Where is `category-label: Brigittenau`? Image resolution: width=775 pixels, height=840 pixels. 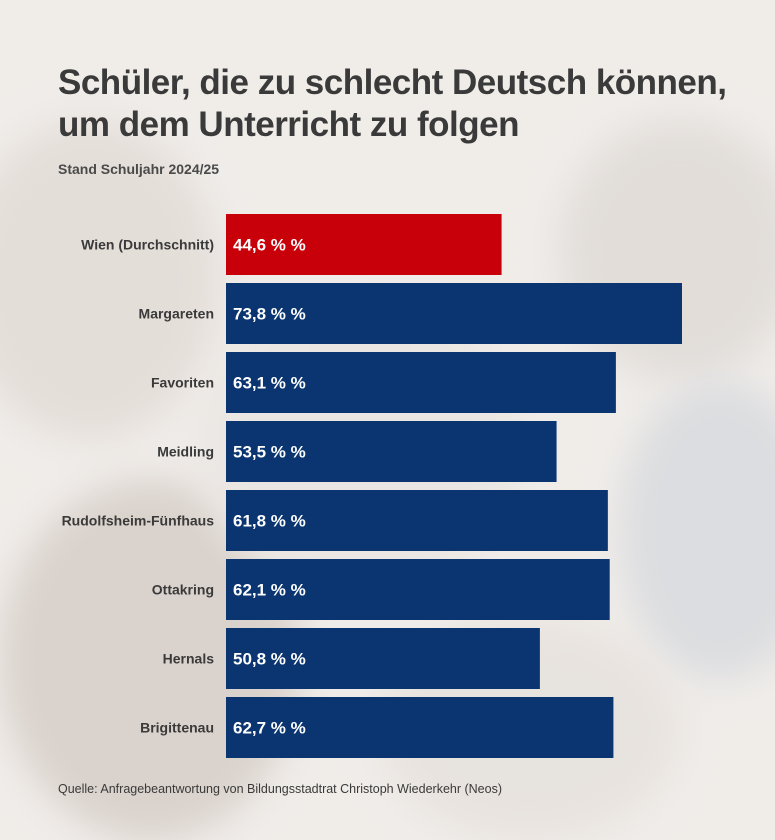
category-label: Brigittenau is located at coordinates (177, 728).